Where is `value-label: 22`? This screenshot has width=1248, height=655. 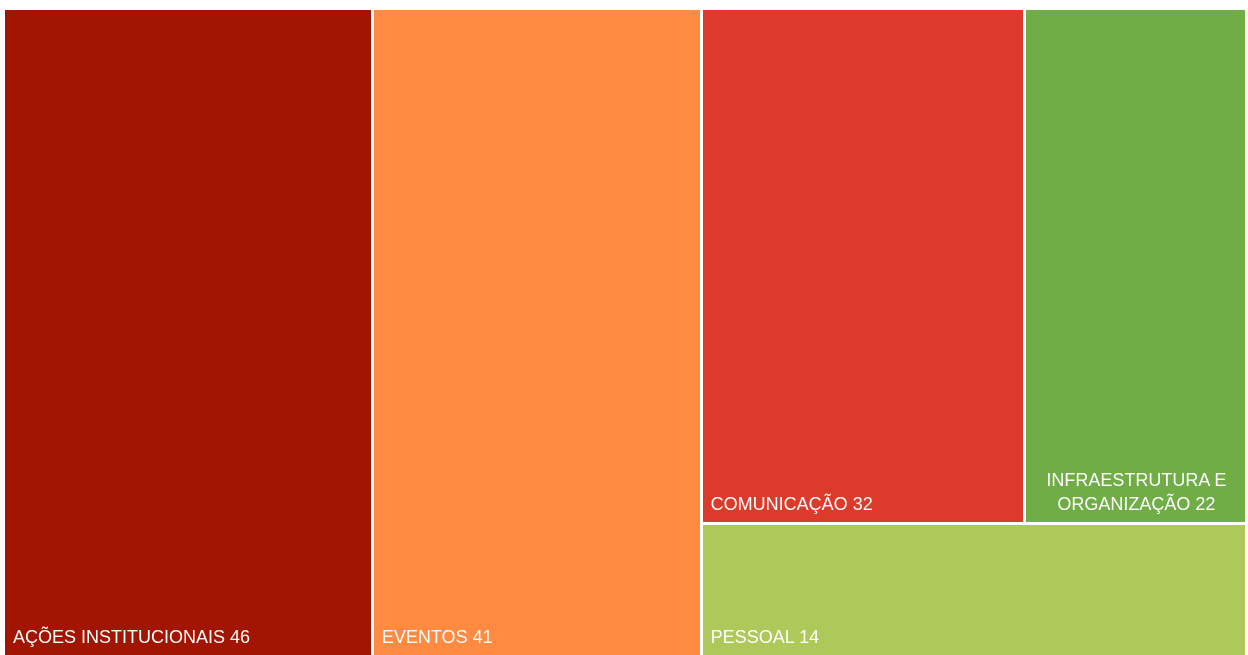 value-label: 22 is located at coordinates (1205, 503).